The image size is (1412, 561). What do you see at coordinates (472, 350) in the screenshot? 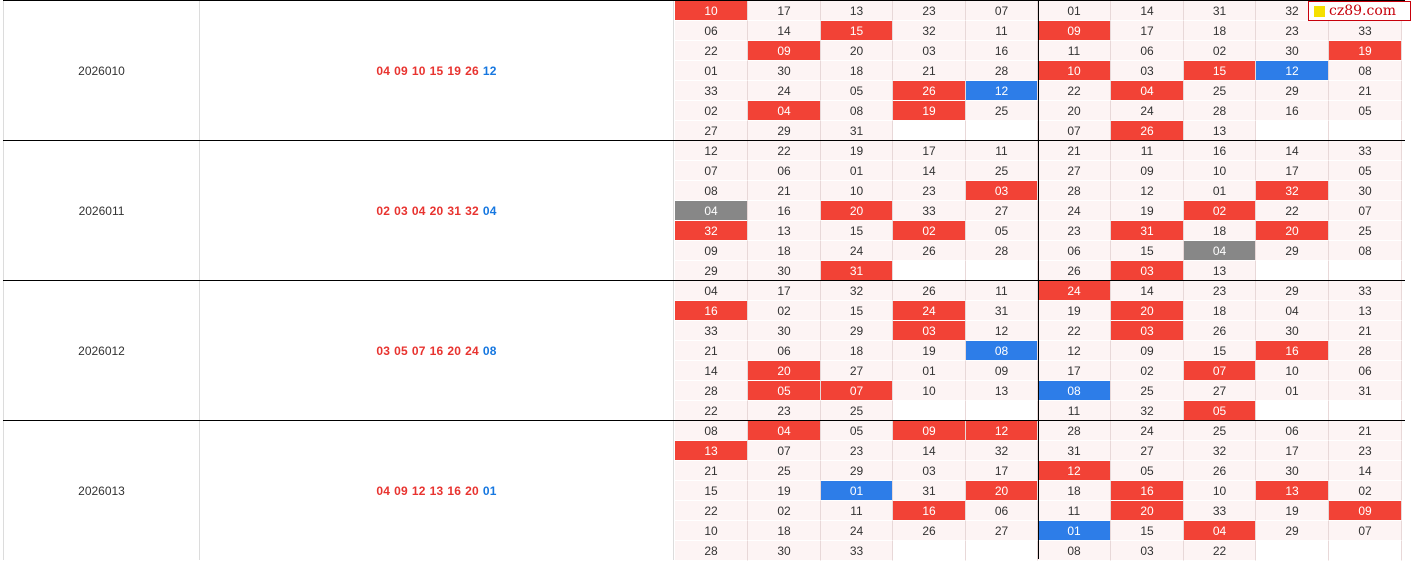
I see `red-ball-number: 24` at bounding box center [472, 350].